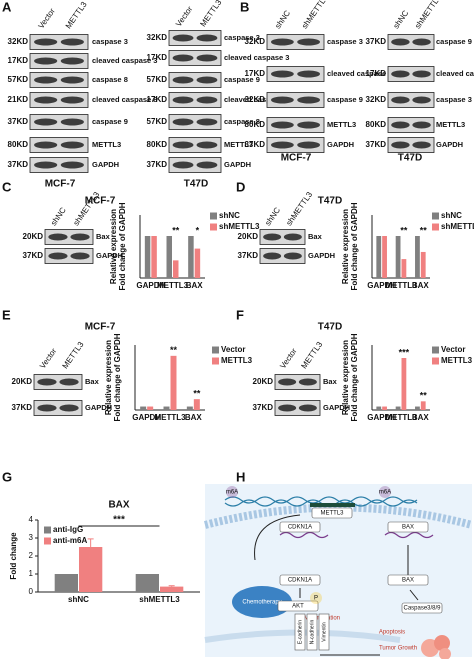  What do you see at coordinates (240, 314) in the screenshot?
I see `panel-label: F` at bounding box center [240, 314].